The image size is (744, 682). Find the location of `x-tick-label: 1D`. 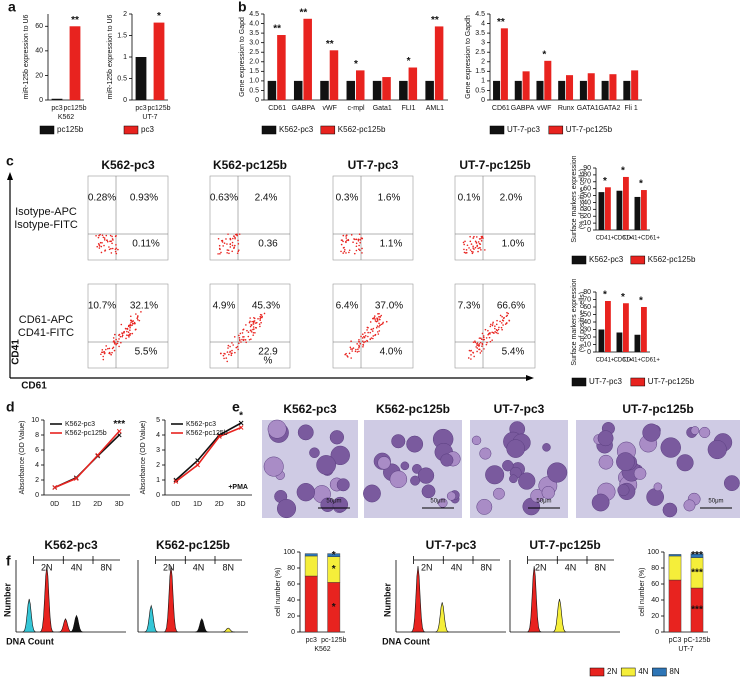

x-tick-label: 1D is located at coordinates (76, 504).